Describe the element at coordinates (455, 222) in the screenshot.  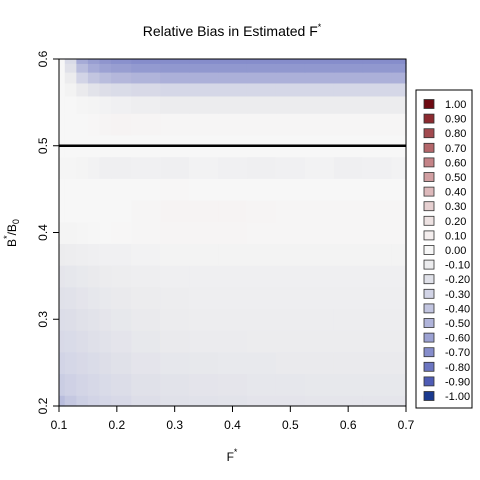
I see `legend-label: 0.20` at that location.